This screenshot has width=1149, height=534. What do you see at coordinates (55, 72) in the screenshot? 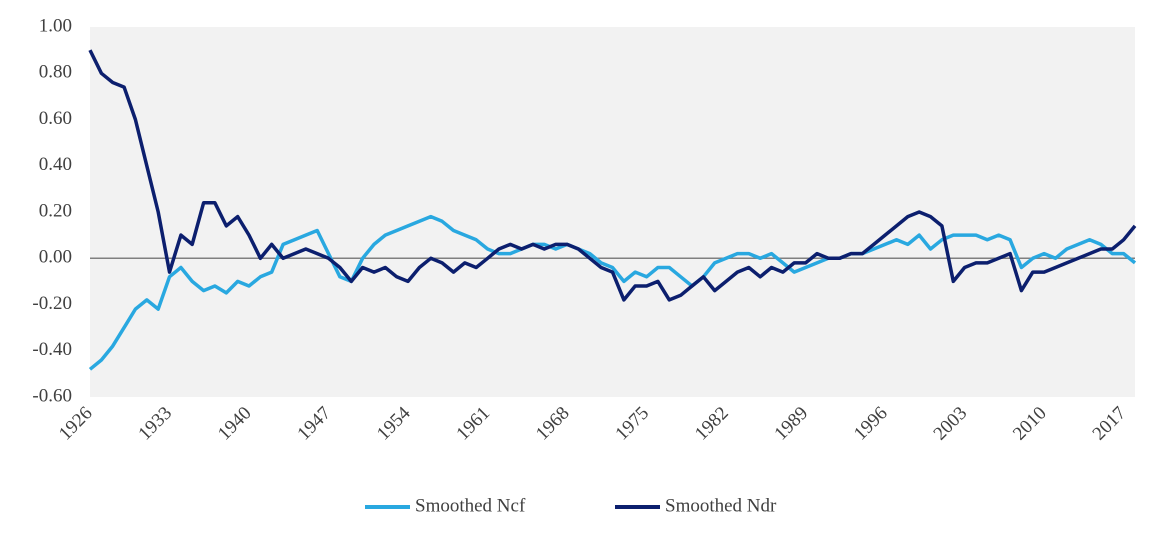
I see `y-tick-label: 0.80` at bounding box center [55, 72].